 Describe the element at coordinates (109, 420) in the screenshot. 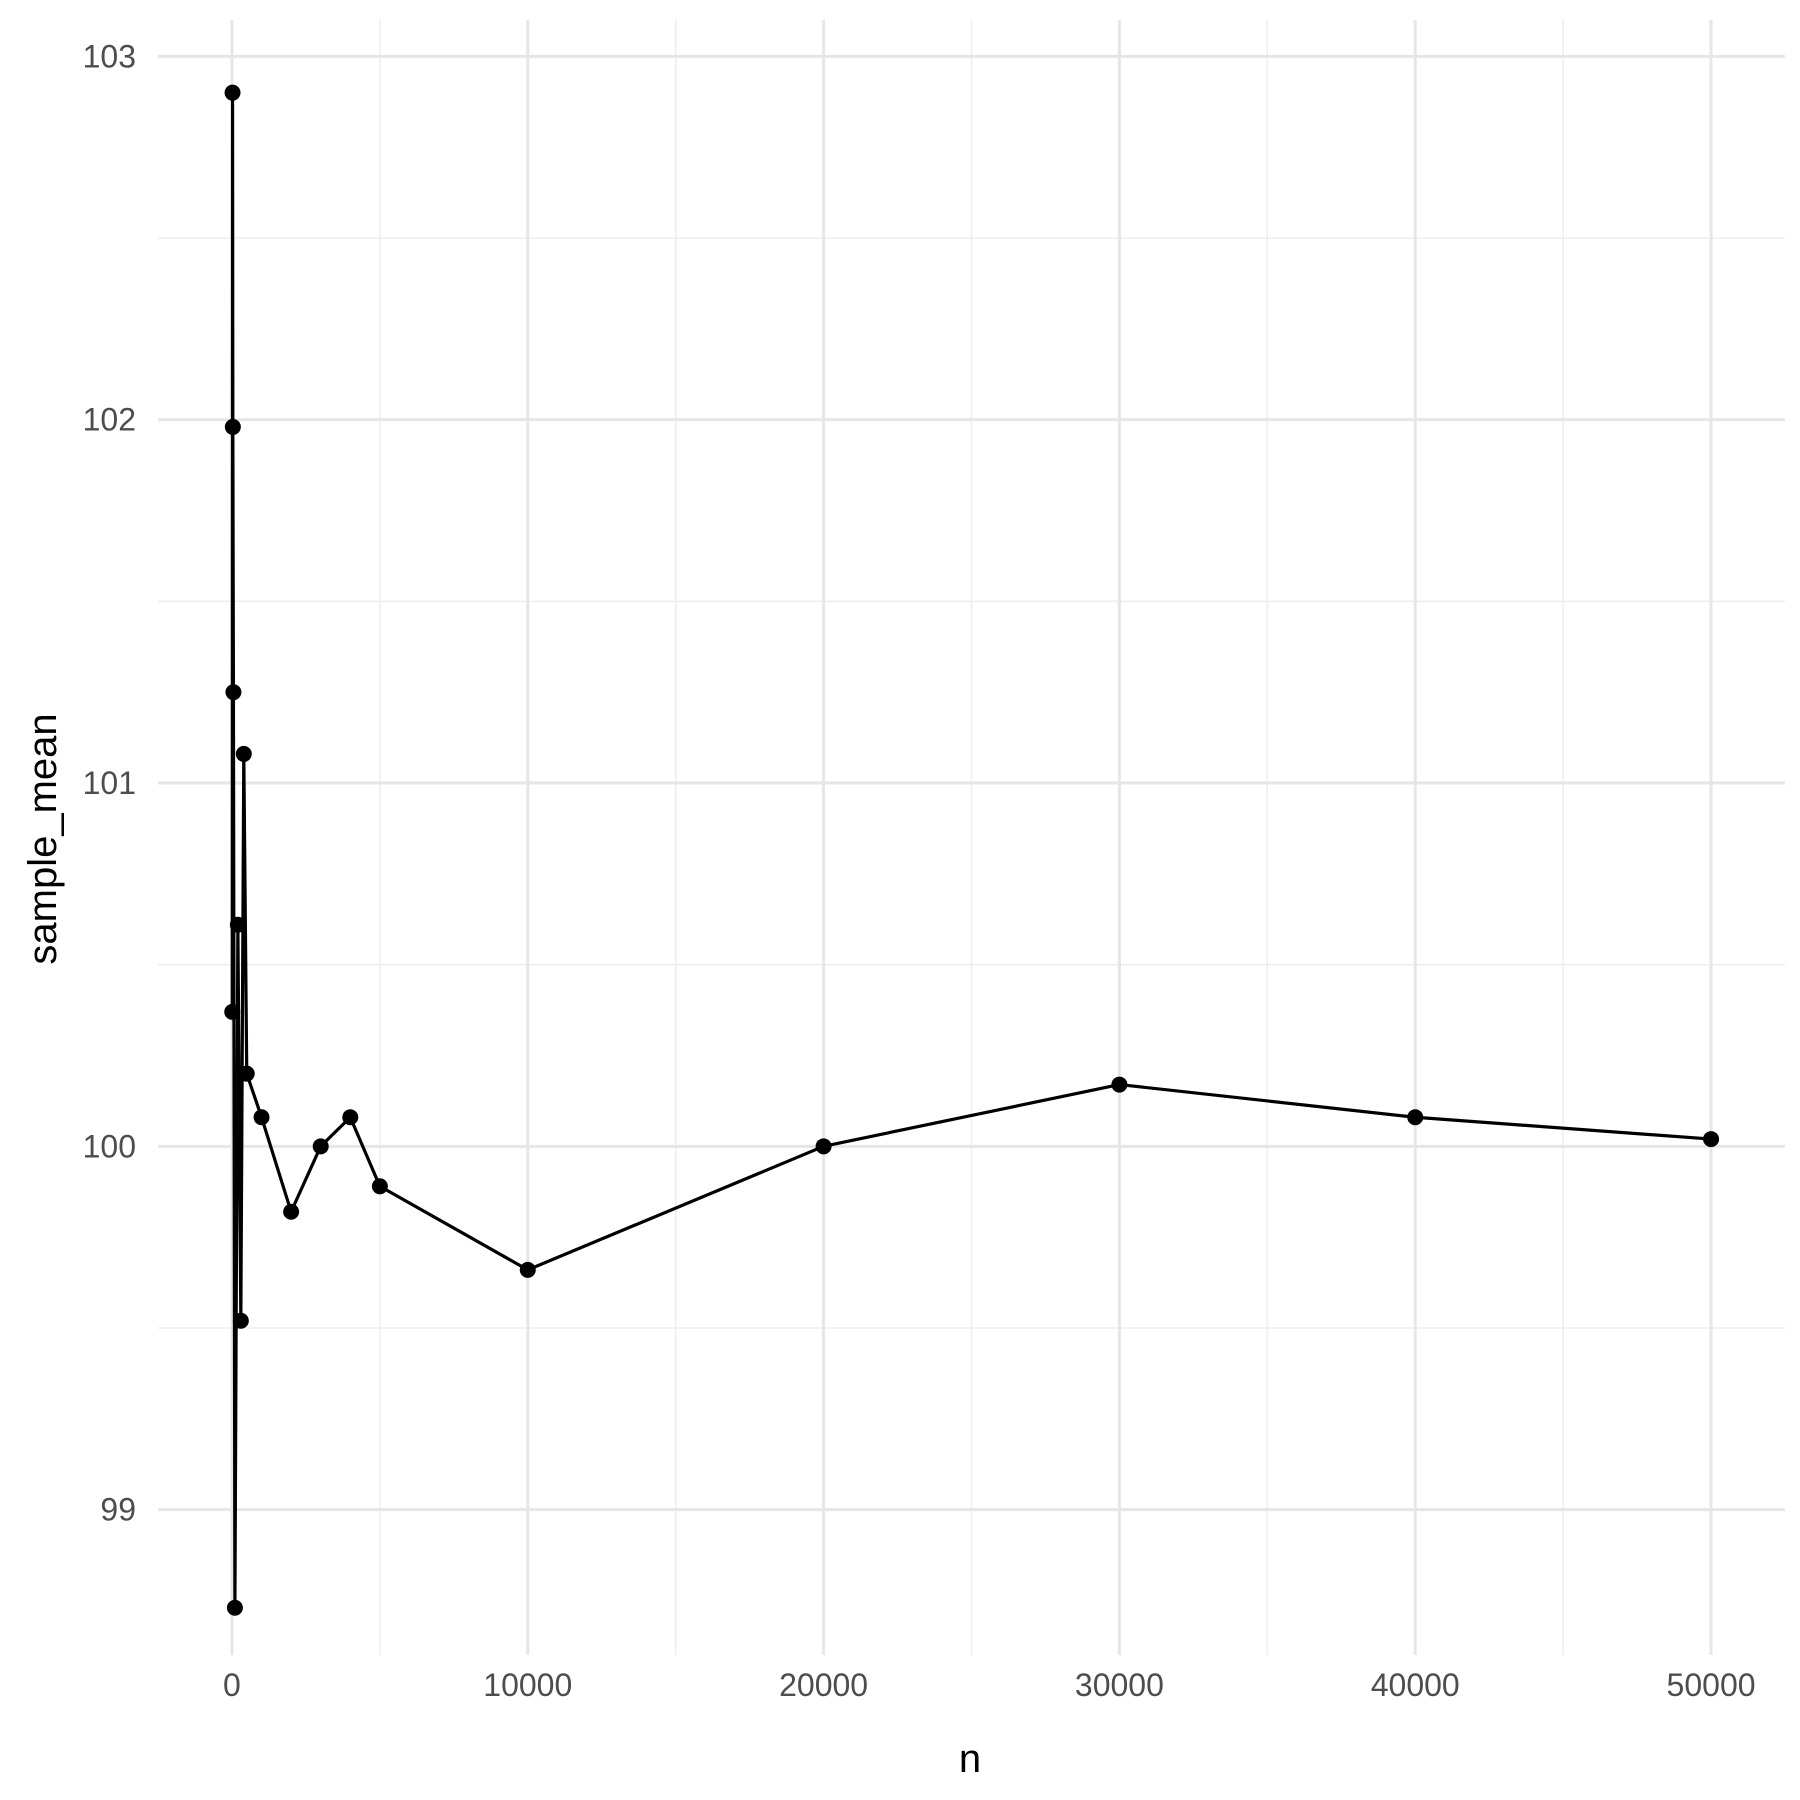

I see `y-tick-label: 102` at that location.